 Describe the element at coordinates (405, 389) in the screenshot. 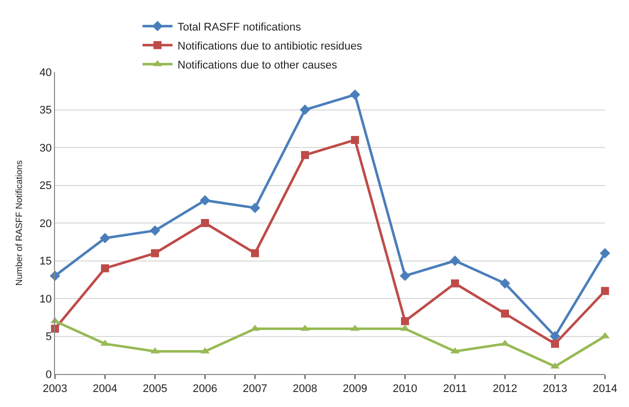

I see `x-tick-label: 2010` at that location.